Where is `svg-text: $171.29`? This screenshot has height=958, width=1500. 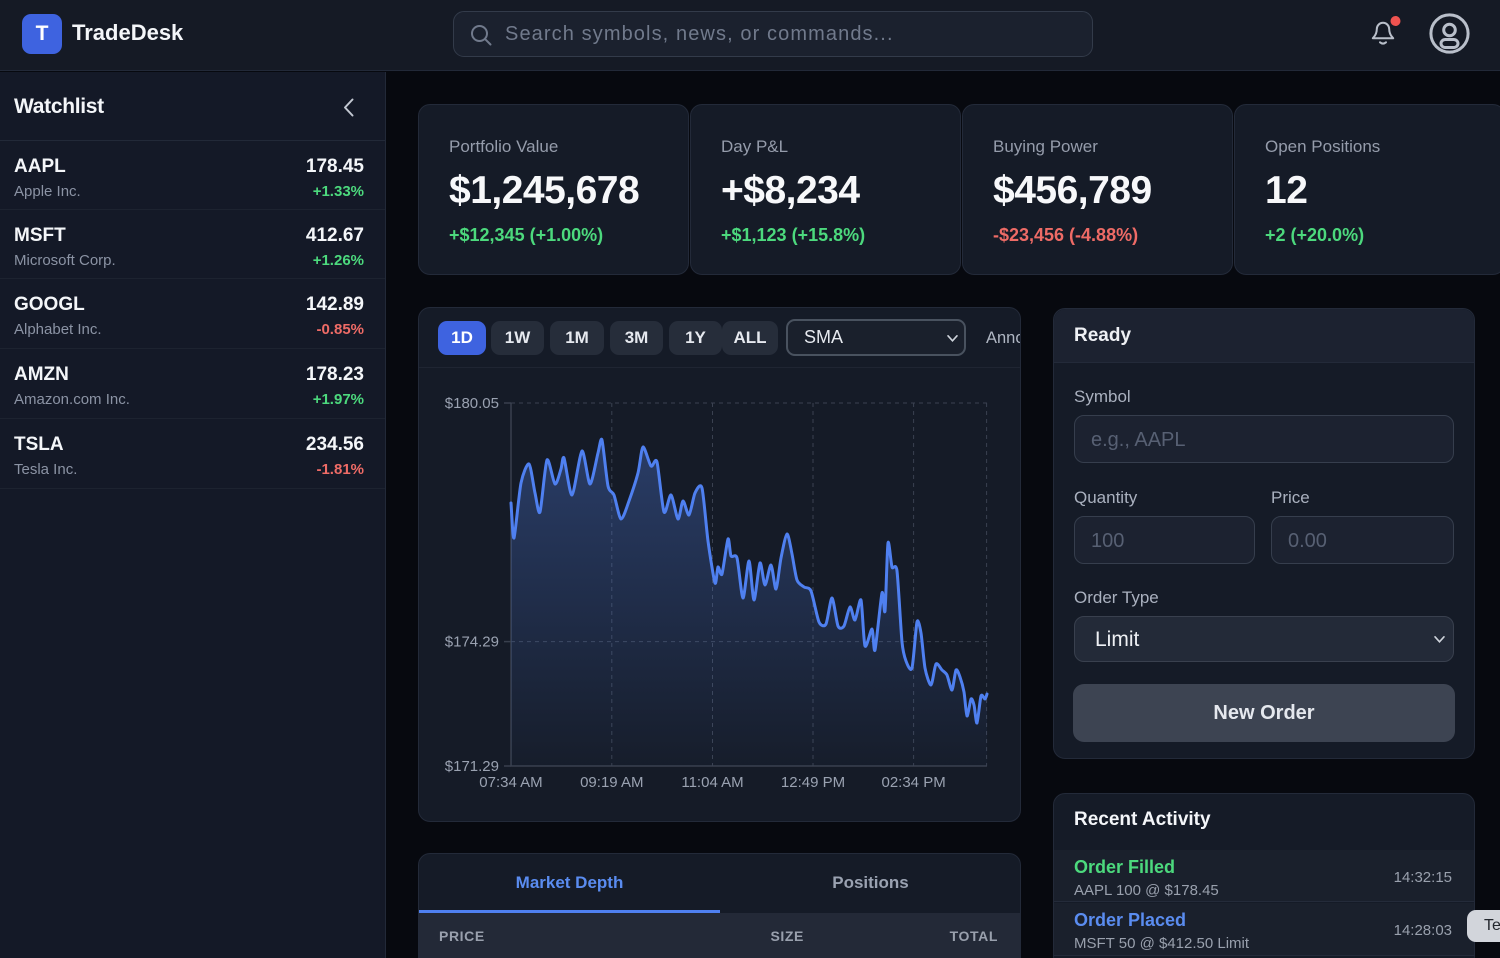 svg-text: $171.29 is located at coordinates (472, 766).